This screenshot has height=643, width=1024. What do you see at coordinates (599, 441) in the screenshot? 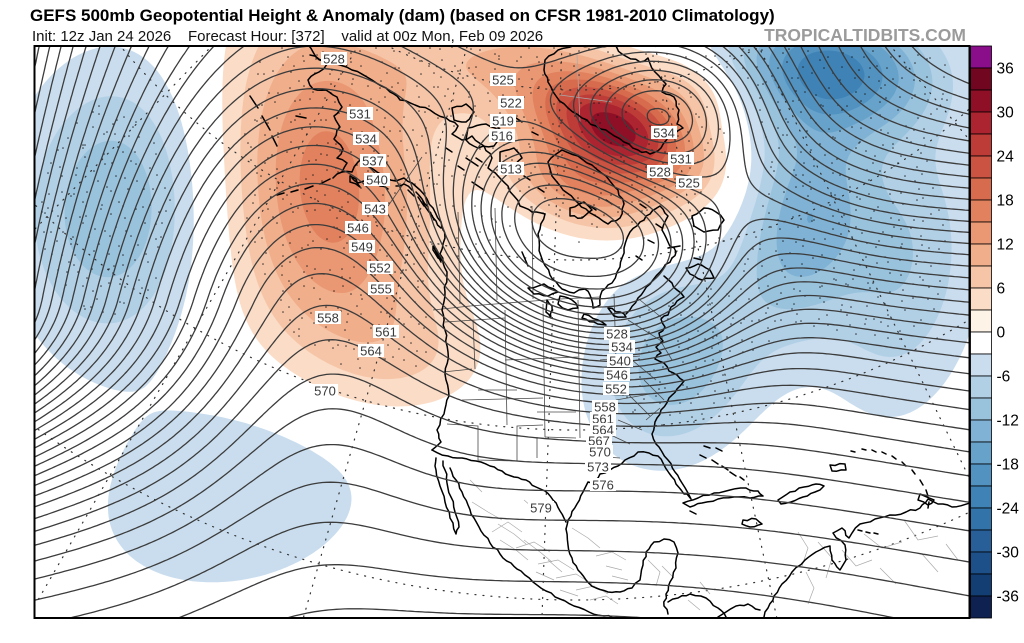
I see `svg-text: 567` at bounding box center [599, 441].